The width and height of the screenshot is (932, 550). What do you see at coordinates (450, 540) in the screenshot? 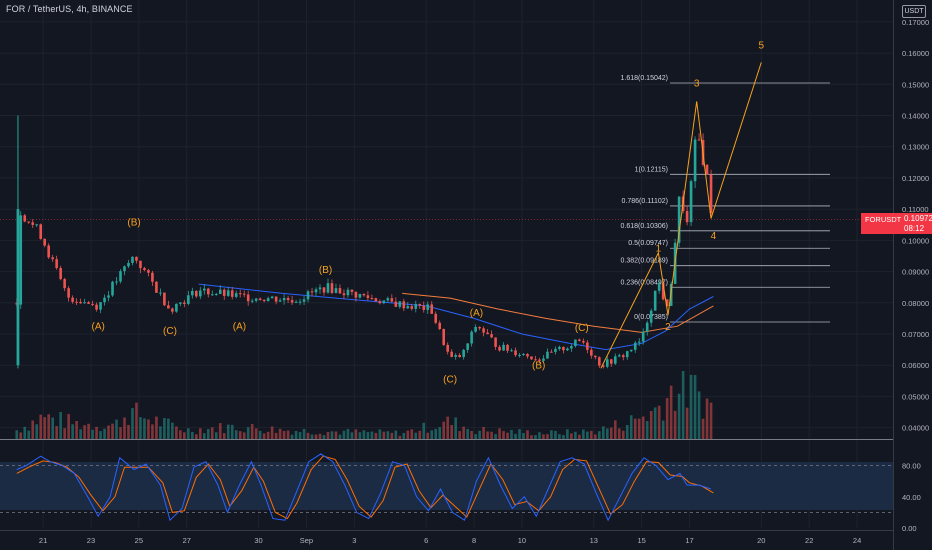
I see `time-axis: 21 23 25 27 30 Sep 3 6 8 10 13 15 17 20 22 24` at bounding box center [450, 540].